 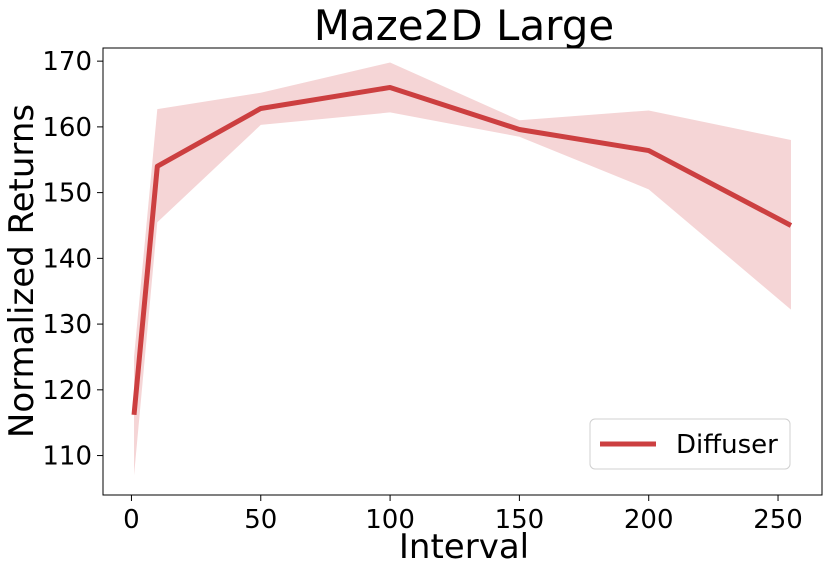 What do you see at coordinates (463, 515) in the screenshot?
I see `x-axis-ticks: 0 50 100 150 200 250` at bounding box center [463, 515].